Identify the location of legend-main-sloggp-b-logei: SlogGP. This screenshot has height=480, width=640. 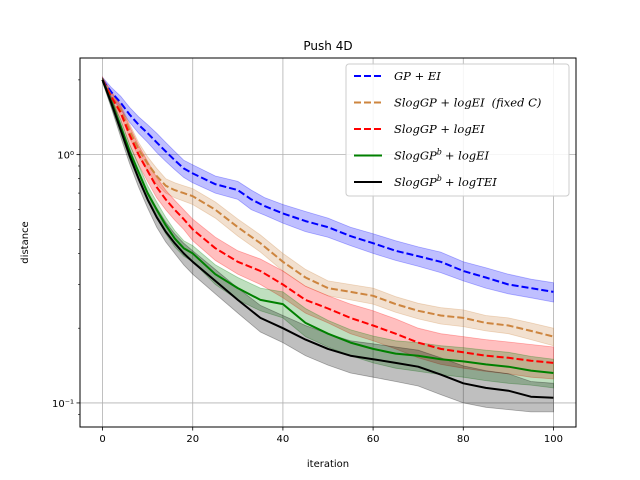
(415, 156).